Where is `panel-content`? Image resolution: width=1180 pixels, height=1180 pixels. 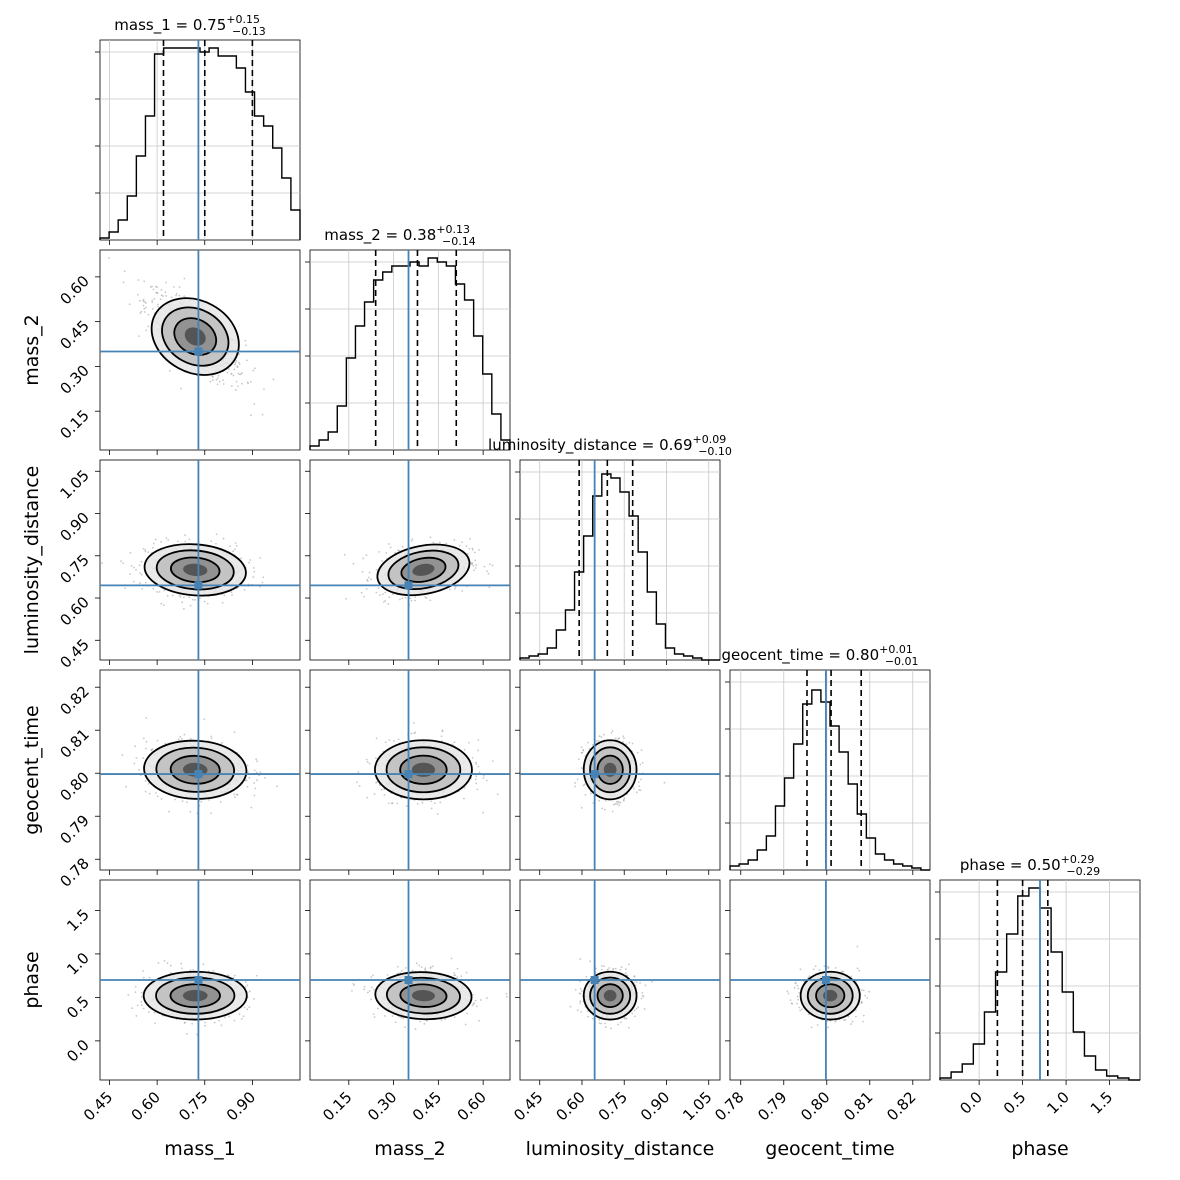 panel-content is located at coordinates (410, 770).